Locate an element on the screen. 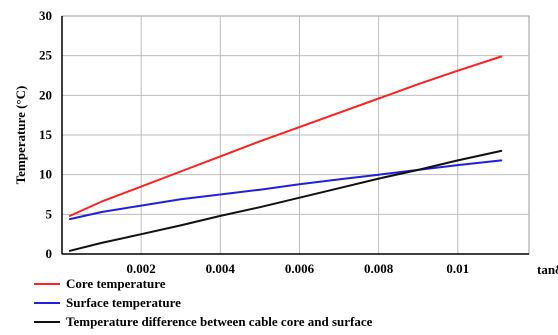  legend-swatch-core is located at coordinates (47, 283).